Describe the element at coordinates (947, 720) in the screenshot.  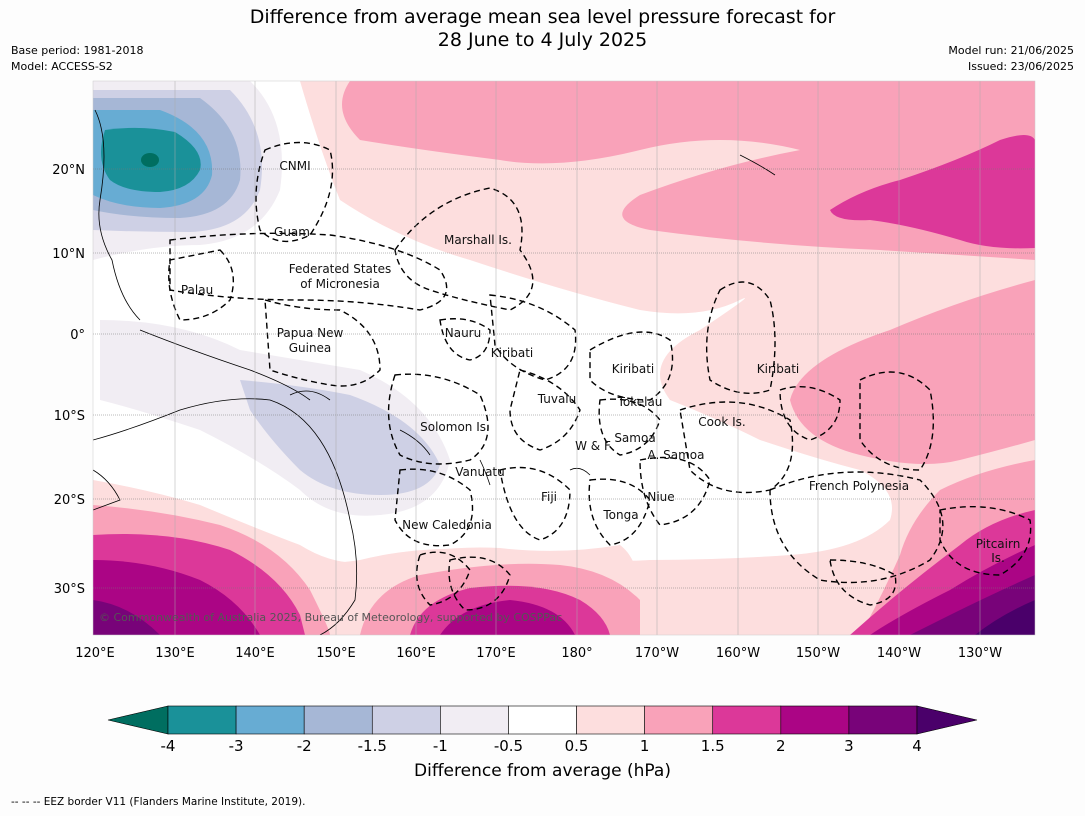
I see `colorbar-extend-high` at that location.